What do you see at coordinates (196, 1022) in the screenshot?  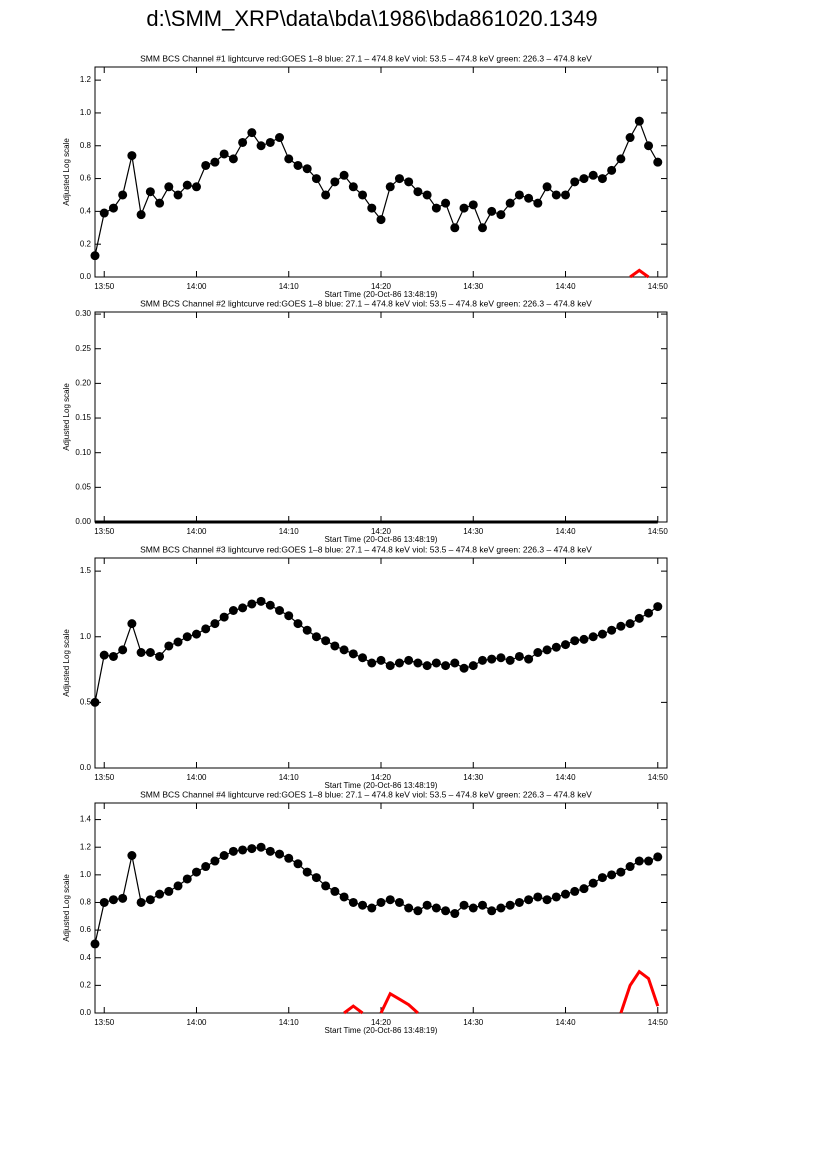 I see `x-tick-label: 14:00` at bounding box center [196, 1022].